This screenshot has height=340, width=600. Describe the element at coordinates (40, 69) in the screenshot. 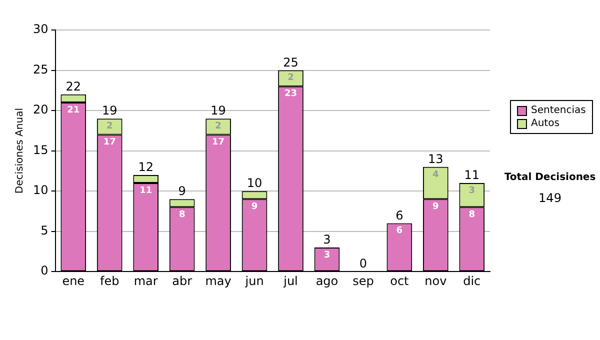

I see `y-tick-label: 25` at that location.